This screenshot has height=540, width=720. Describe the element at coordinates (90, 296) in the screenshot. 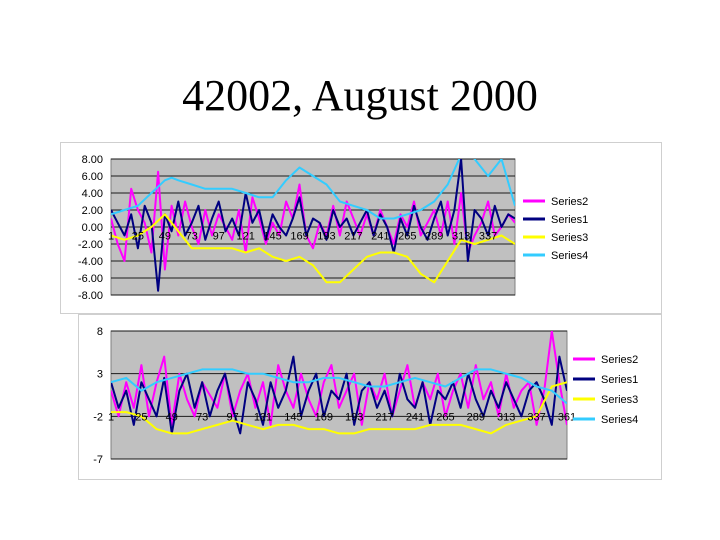

I see `y-tick-label: -8.00` at that location.